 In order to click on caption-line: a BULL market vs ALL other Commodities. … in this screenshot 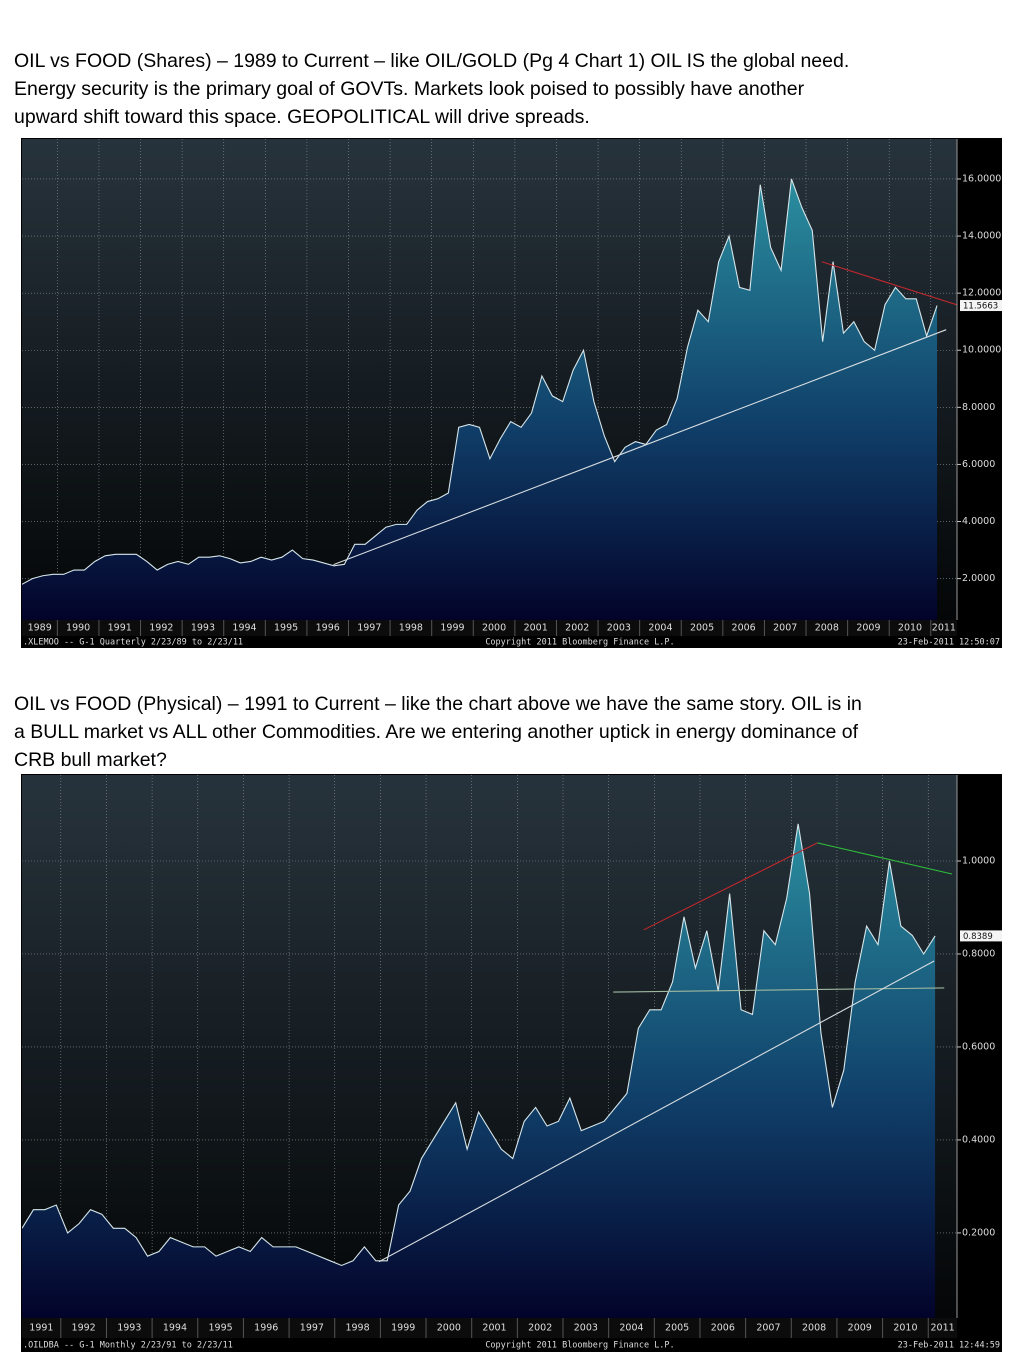, I will do `click(436, 732)`.